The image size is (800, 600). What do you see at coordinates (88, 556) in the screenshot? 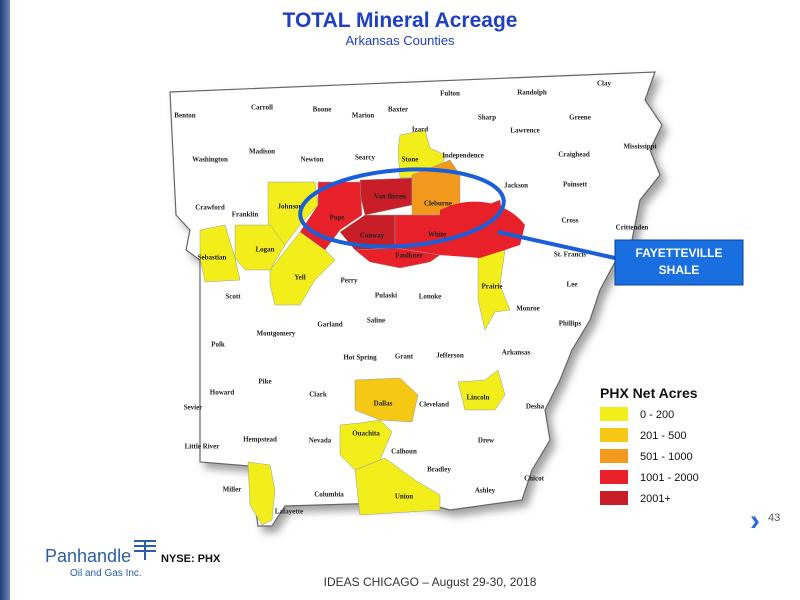
I see `logo-name: Panhandle` at bounding box center [88, 556].